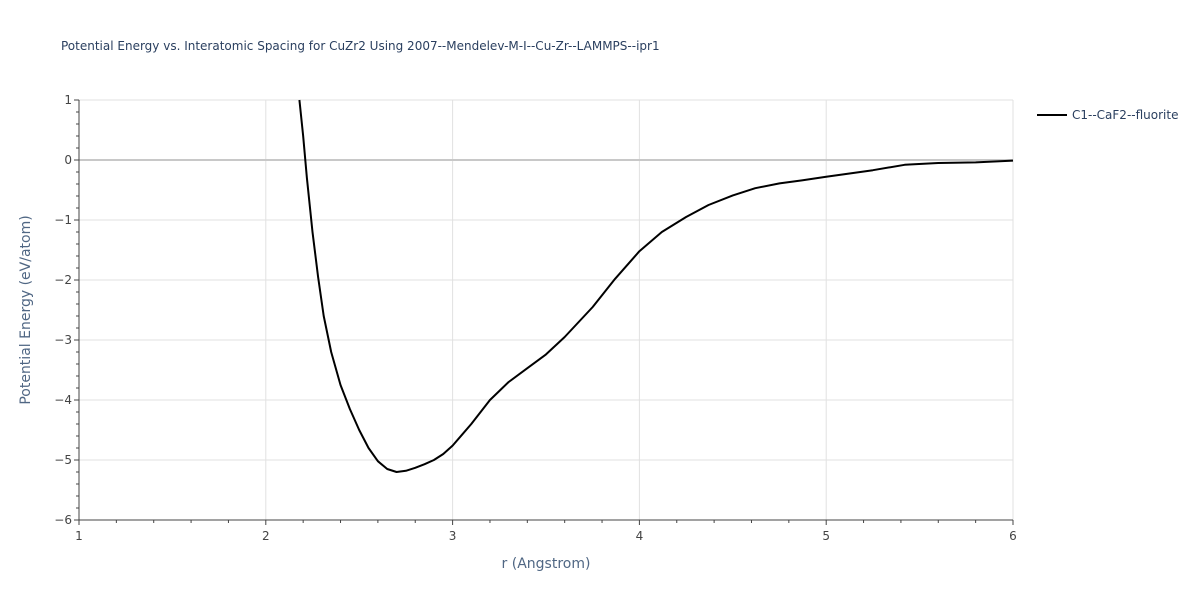 This screenshot has width=1200, height=600. What do you see at coordinates (63, 460) in the screenshot?
I see `y-tick-label: −5` at bounding box center [63, 460].